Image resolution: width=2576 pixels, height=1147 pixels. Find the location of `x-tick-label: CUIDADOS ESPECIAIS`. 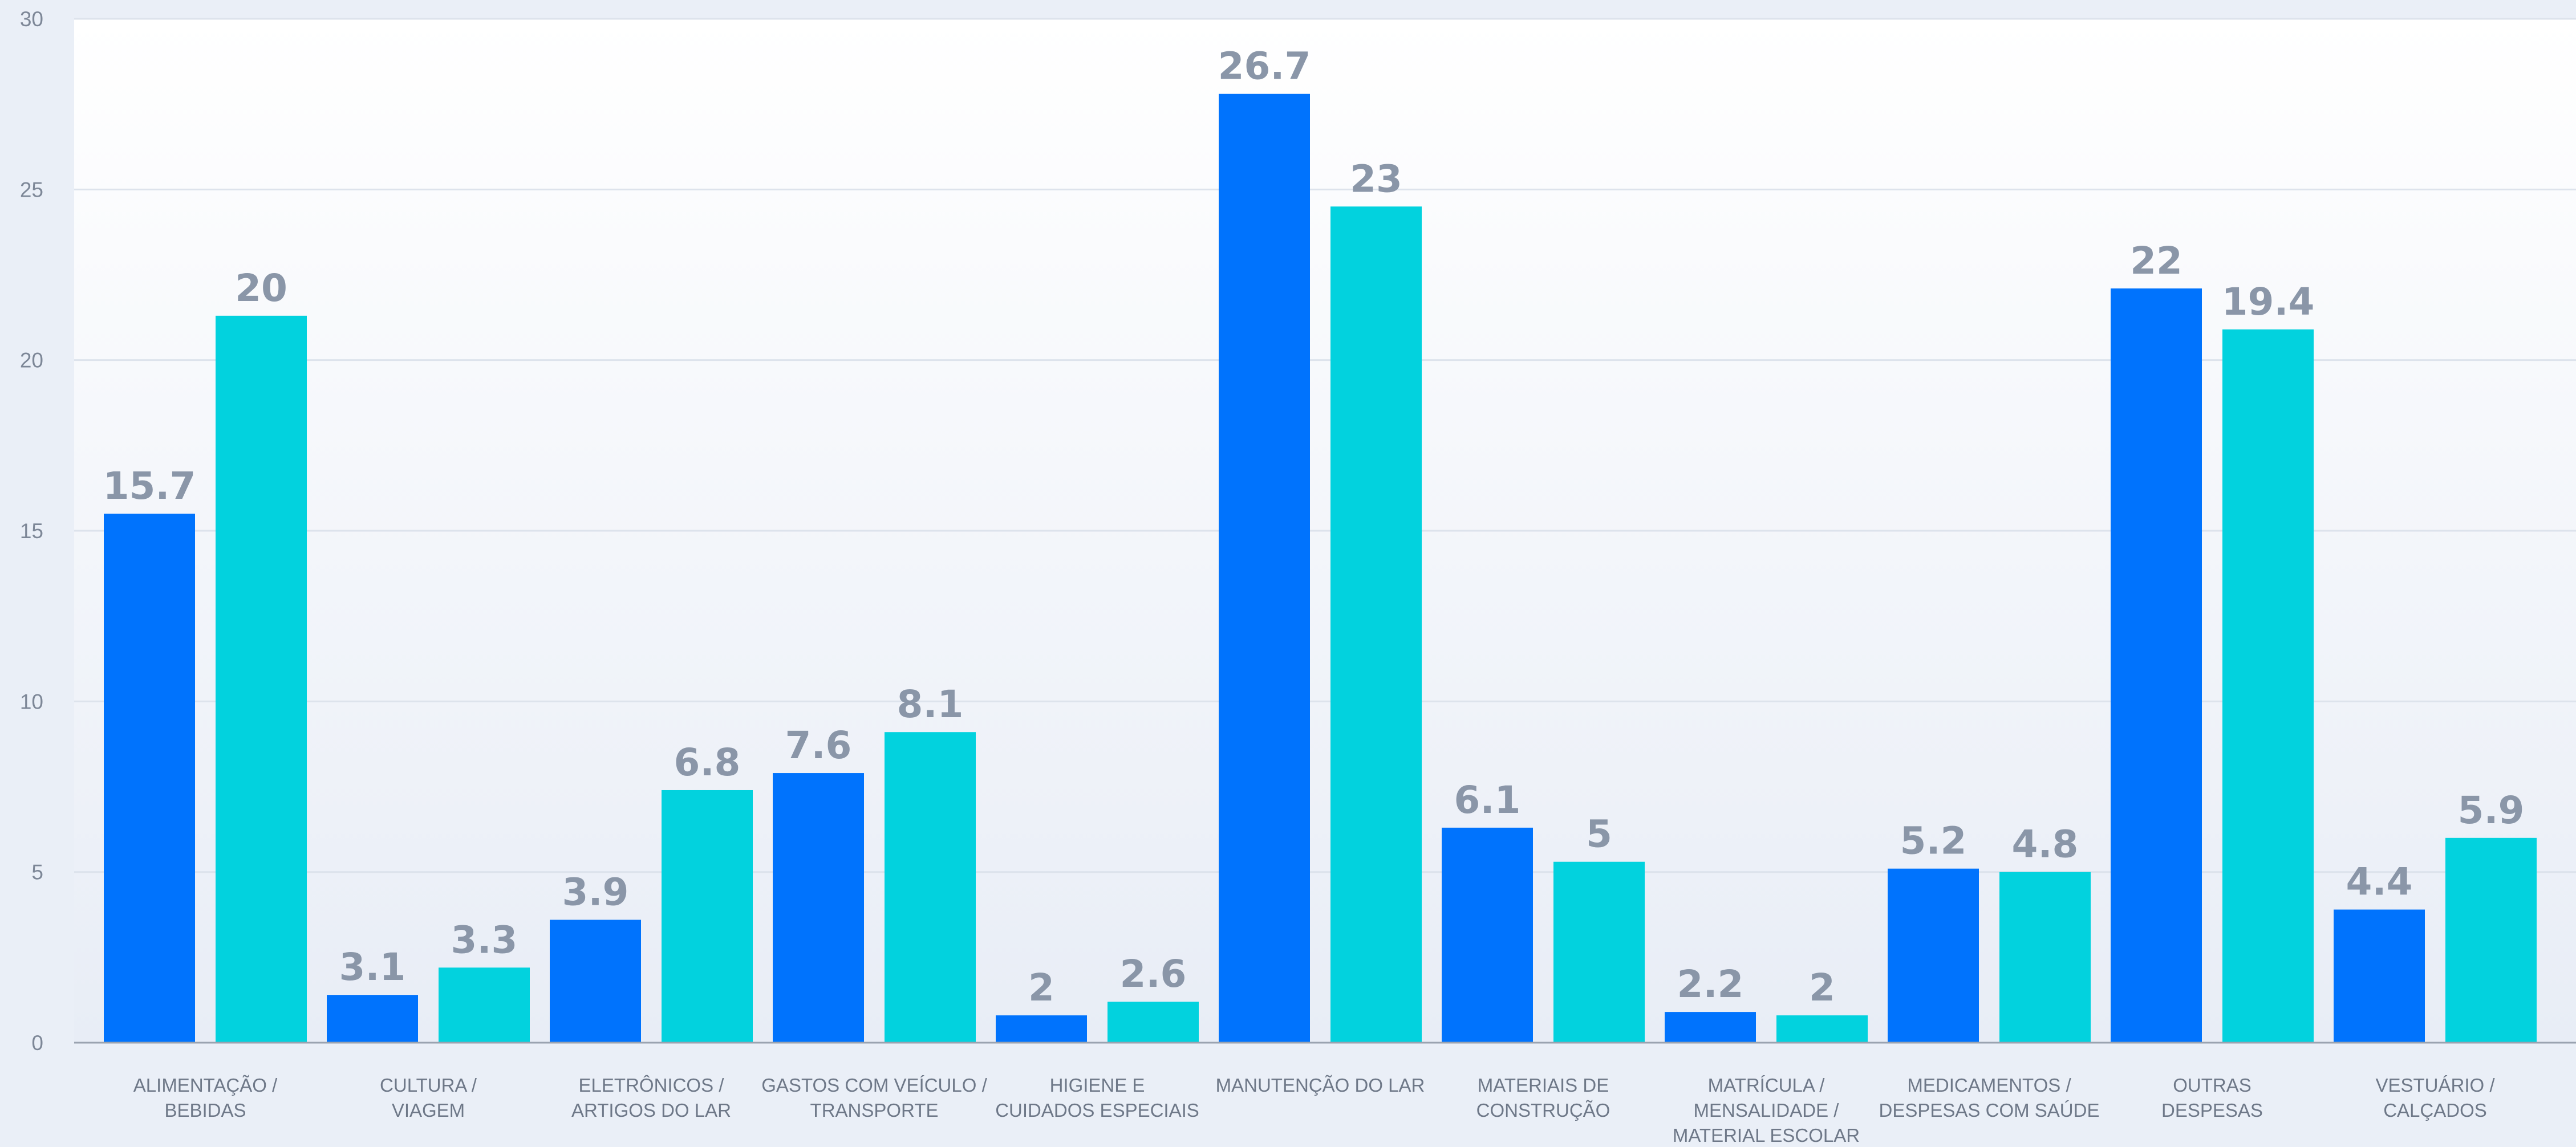

x-tick-label: CUIDADOS ESPECIAIS is located at coordinates (1097, 1110).